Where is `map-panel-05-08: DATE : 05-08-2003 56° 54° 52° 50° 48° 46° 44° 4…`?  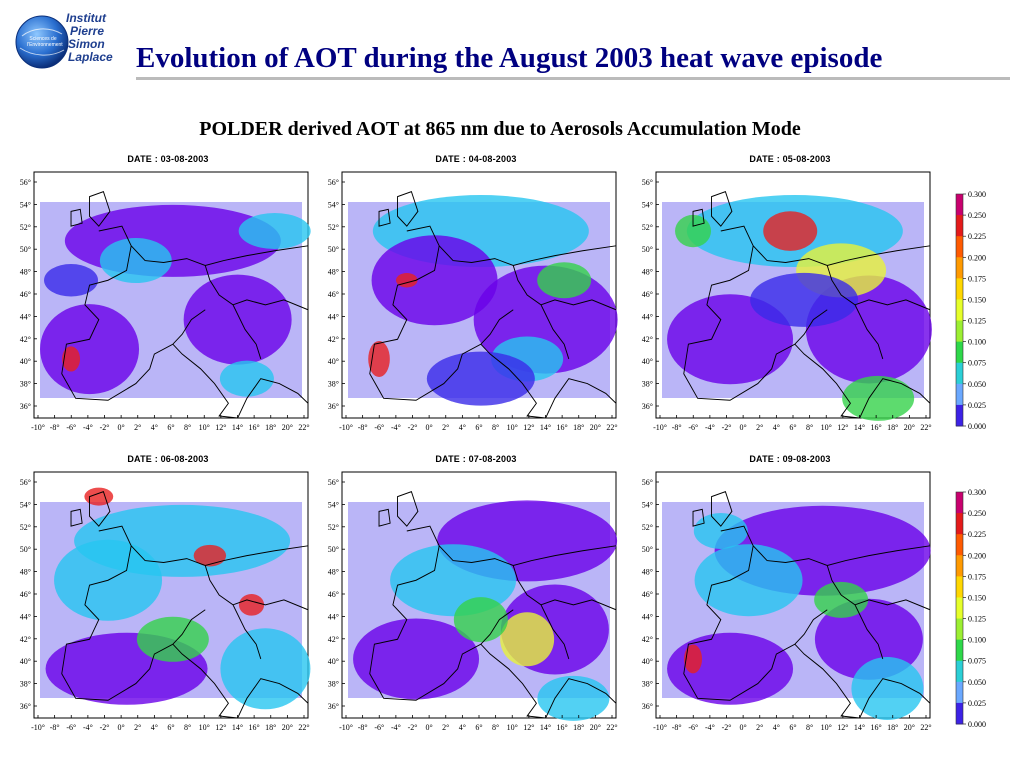 map-panel-05-08: DATE : 05-08-2003 56° 54° 52° 50° 48° 46° 44° 4… is located at coordinates (790, 301).